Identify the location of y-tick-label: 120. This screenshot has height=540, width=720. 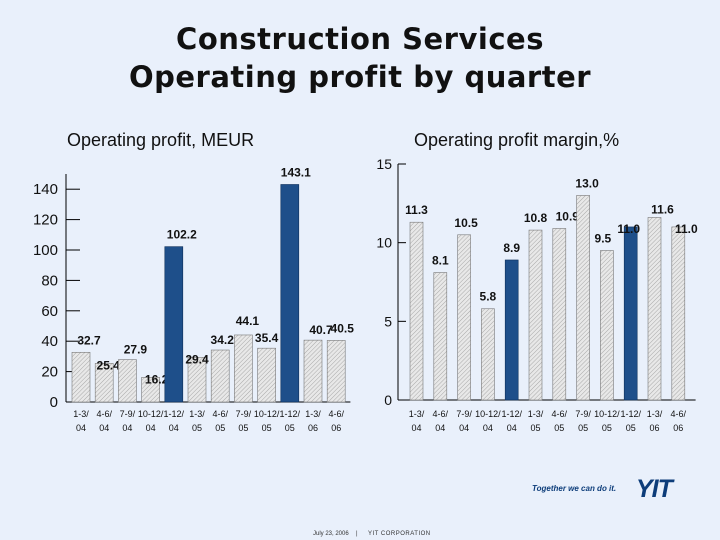
(45, 220).